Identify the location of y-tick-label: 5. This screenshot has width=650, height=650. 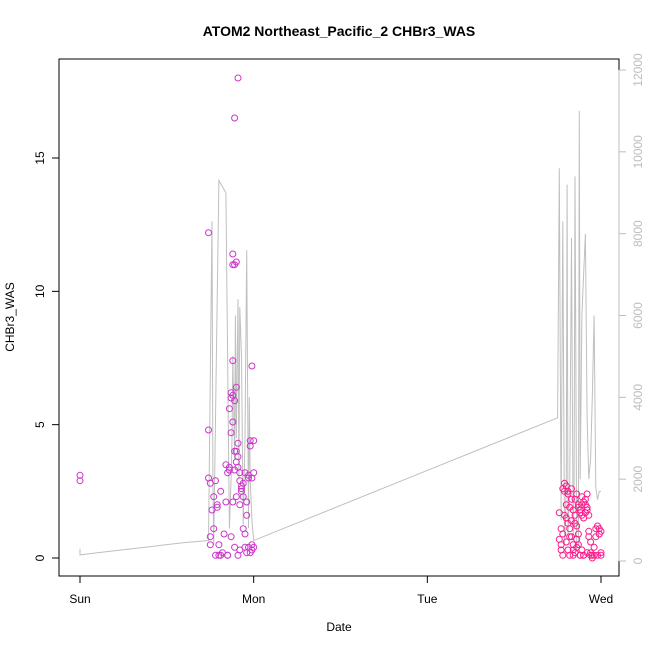
(40, 424).